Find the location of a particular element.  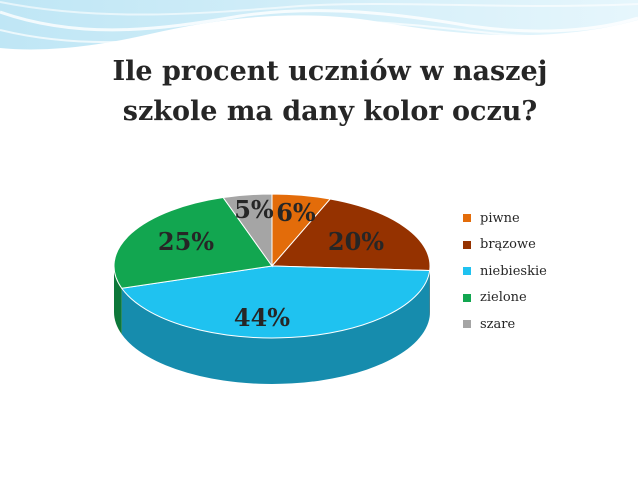

data-label-piwne: 6% is located at coordinates (296, 212).